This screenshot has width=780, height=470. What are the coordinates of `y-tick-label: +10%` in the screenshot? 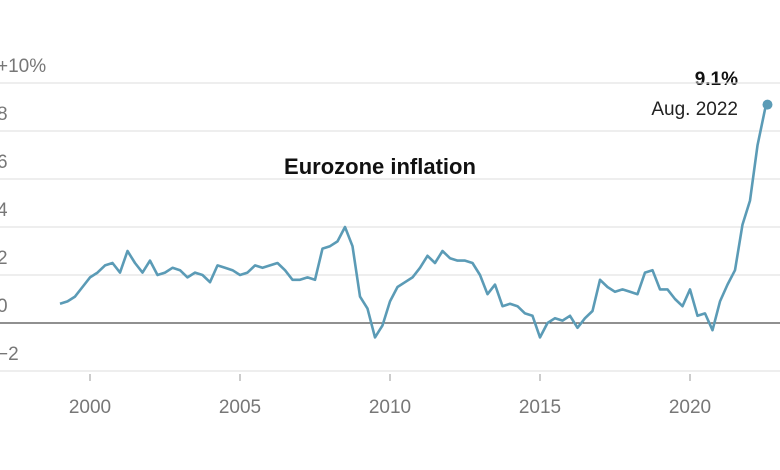 It's located at (23, 66).